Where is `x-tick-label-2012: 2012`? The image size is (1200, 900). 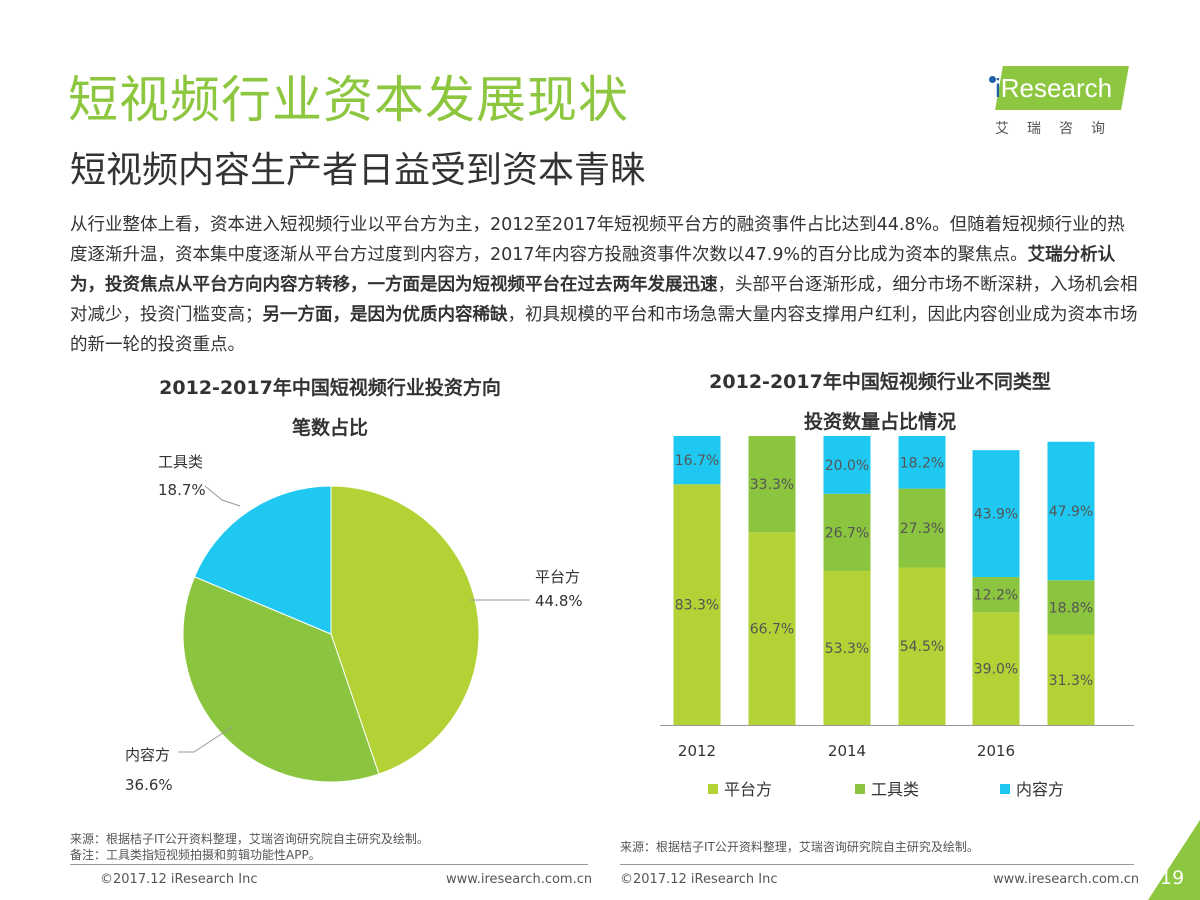
x-tick-label-2012: 2012 is located at coordinates (697, 751).